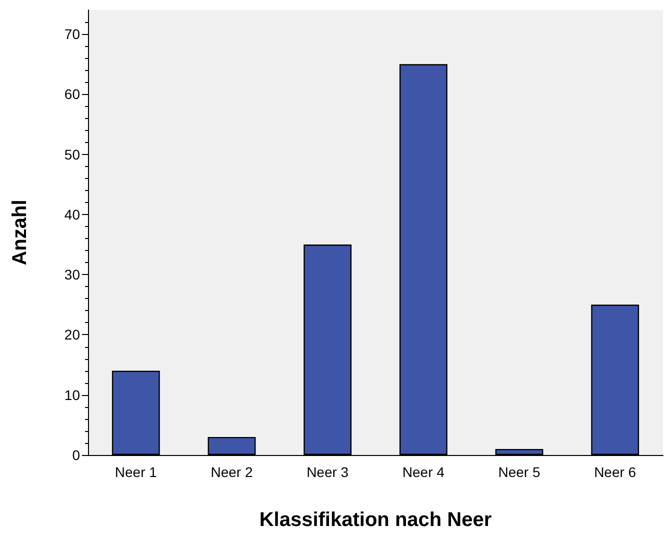 This screenshot has height=535, width=665. I want to click on y-tick-label: 70, so click(72, 34).